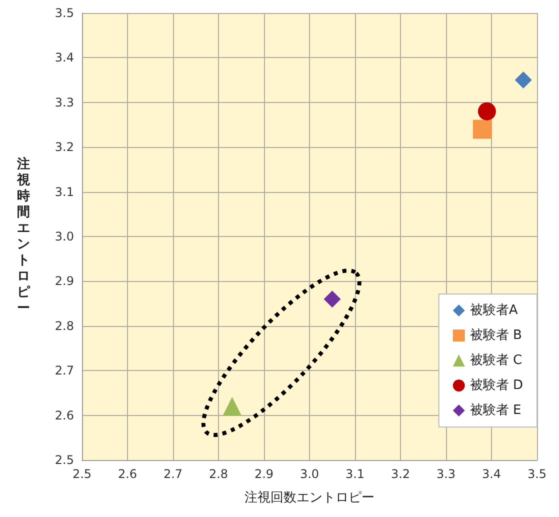 The width and height of the screenshot is (559, 517). What do you see at coordinates (218, 474) in the screenshot?
I see `x-tick-label: 2.8` at bounding box center [218, 474].